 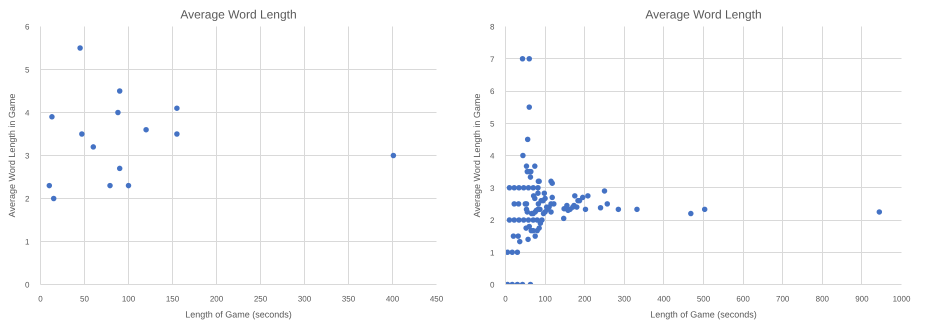 What do you see at coordinates (743, 299) in the screenshot?
I see `x-tick-label: 600` at bounding box center [743, 299].